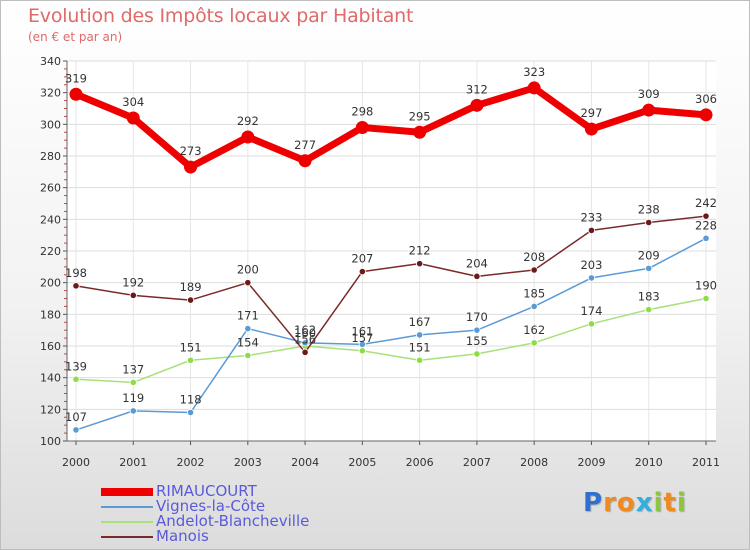  Describe the element at coordinates (534, 72) in the screenshot. I see `data-label: 323` at that location.